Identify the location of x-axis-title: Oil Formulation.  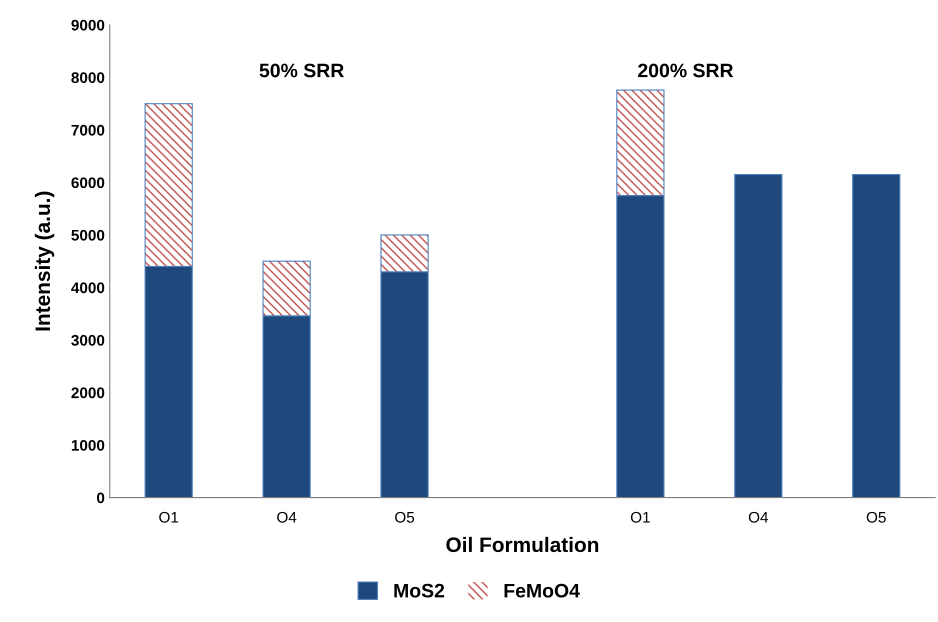
(522, 544).